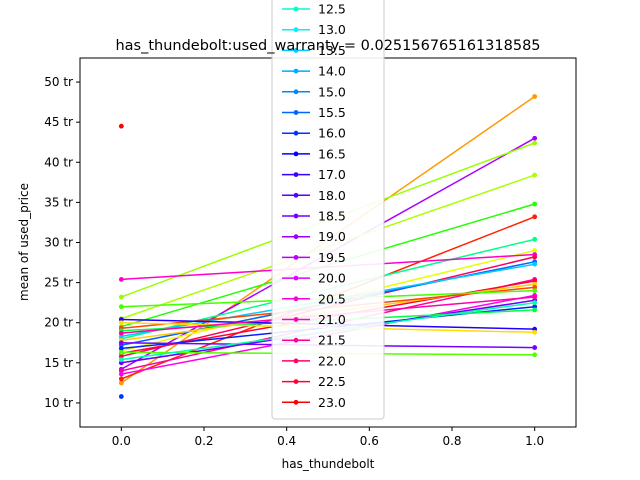 The width and height of the screenshot is (640, 480). I want to click on legend-label-18: 22.5, so click(332, 381).